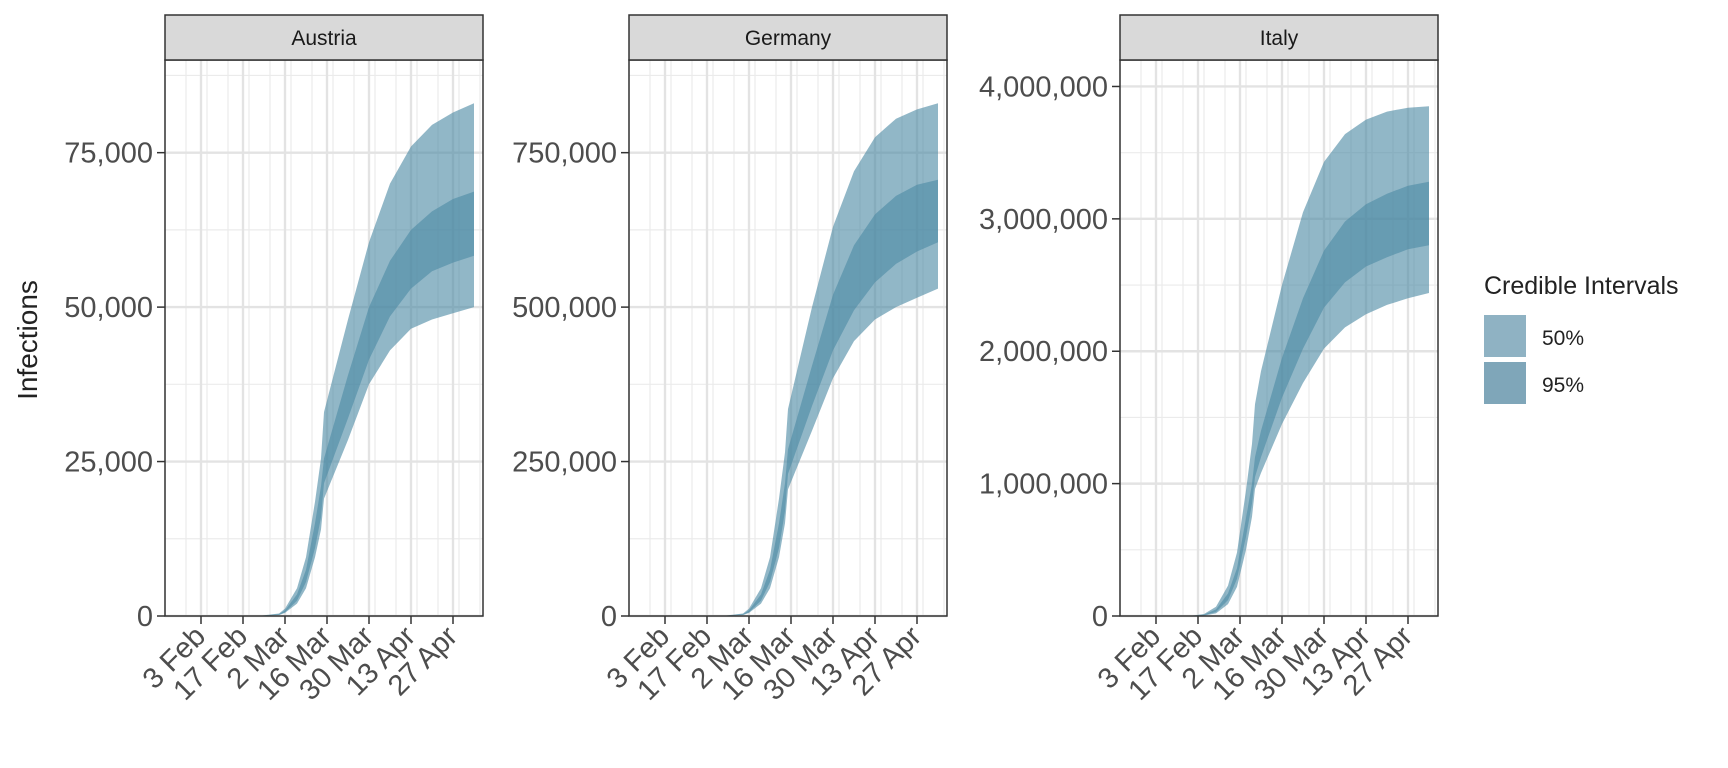 The width and height of the screenshot is (1728, 768). What do you see at coordinates (1043, 87) in the screenshot?
I see `y-tick-label: 4,000,000` at bounding box center [1043, 87].